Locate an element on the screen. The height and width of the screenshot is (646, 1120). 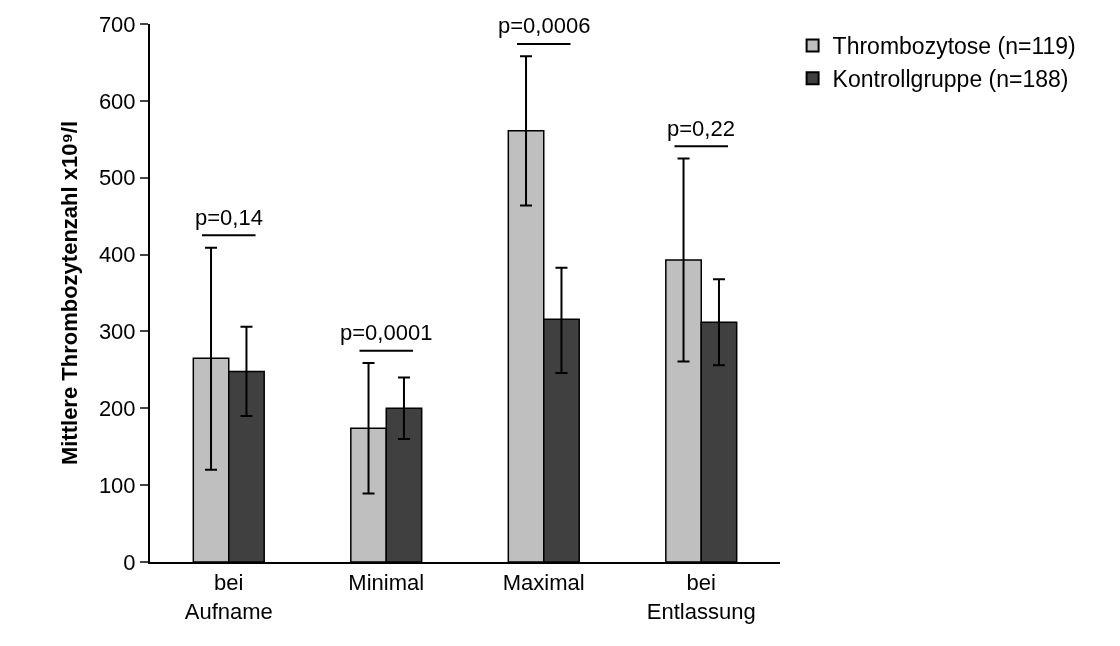
y-tick-label: 0 is located at coordinates (129, 562).